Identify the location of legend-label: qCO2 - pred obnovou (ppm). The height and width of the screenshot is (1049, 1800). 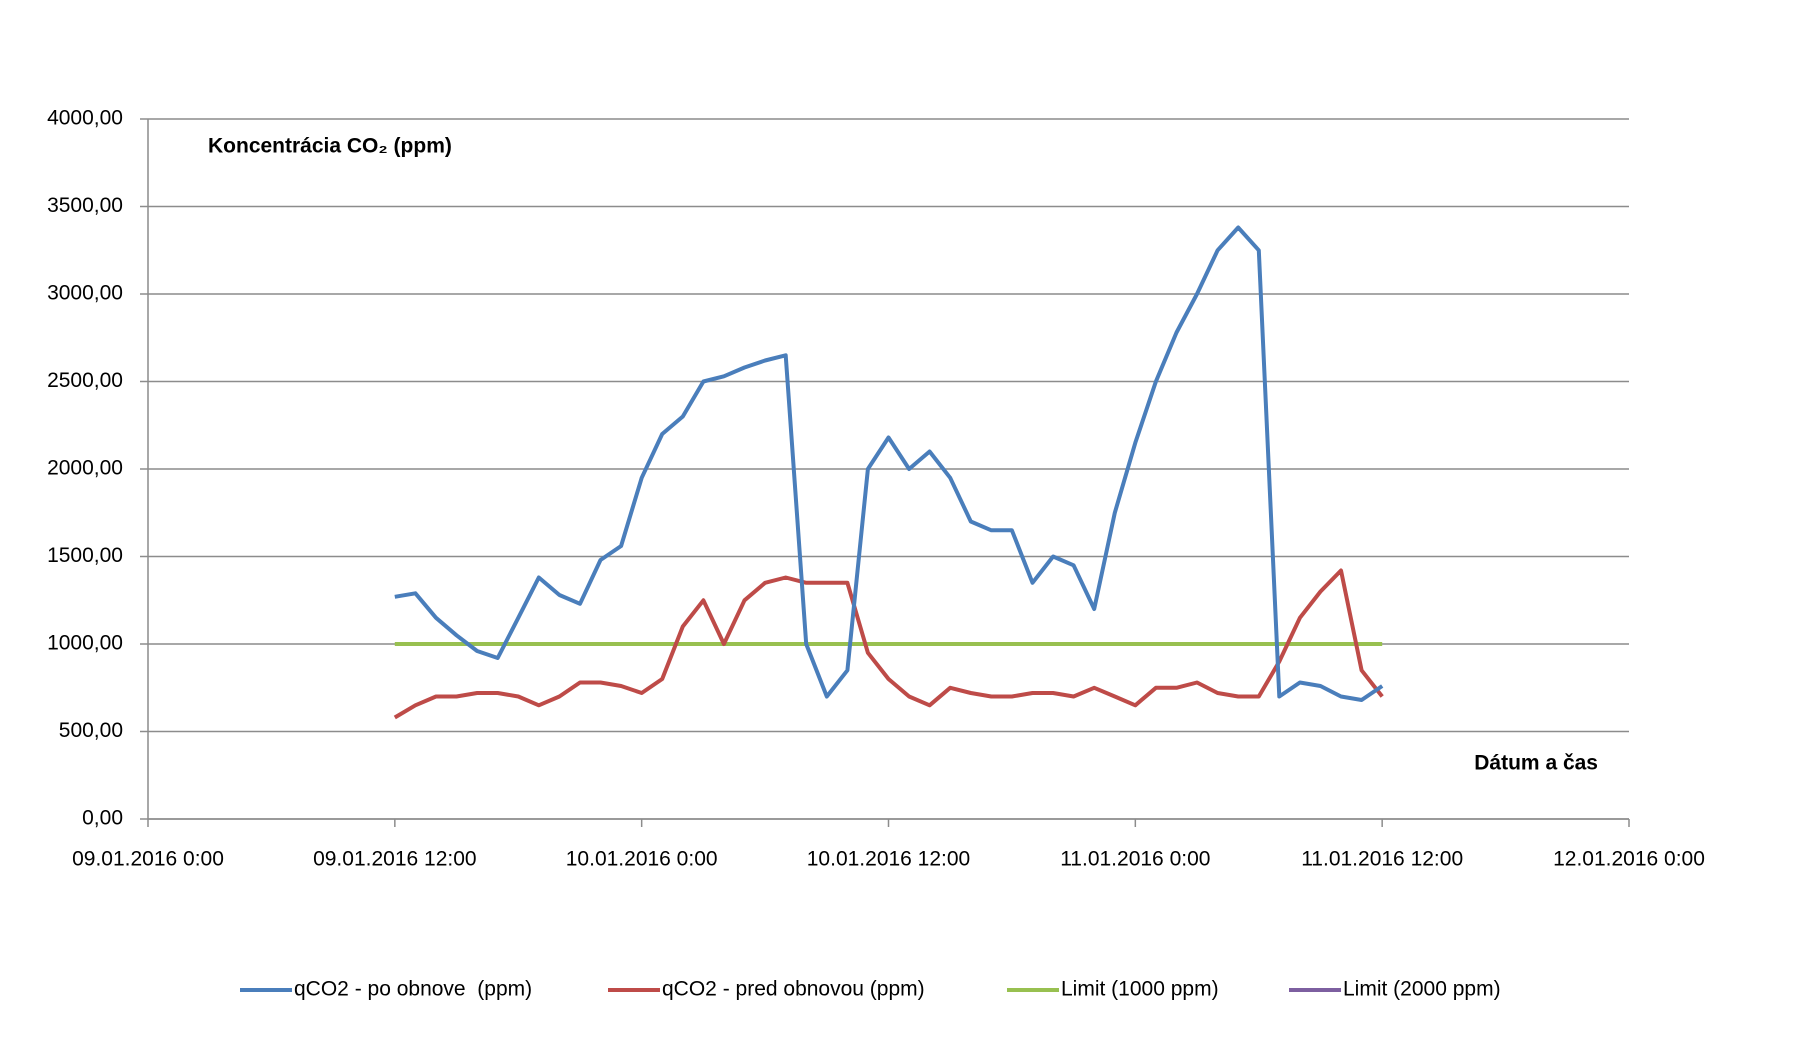
(793, 989).